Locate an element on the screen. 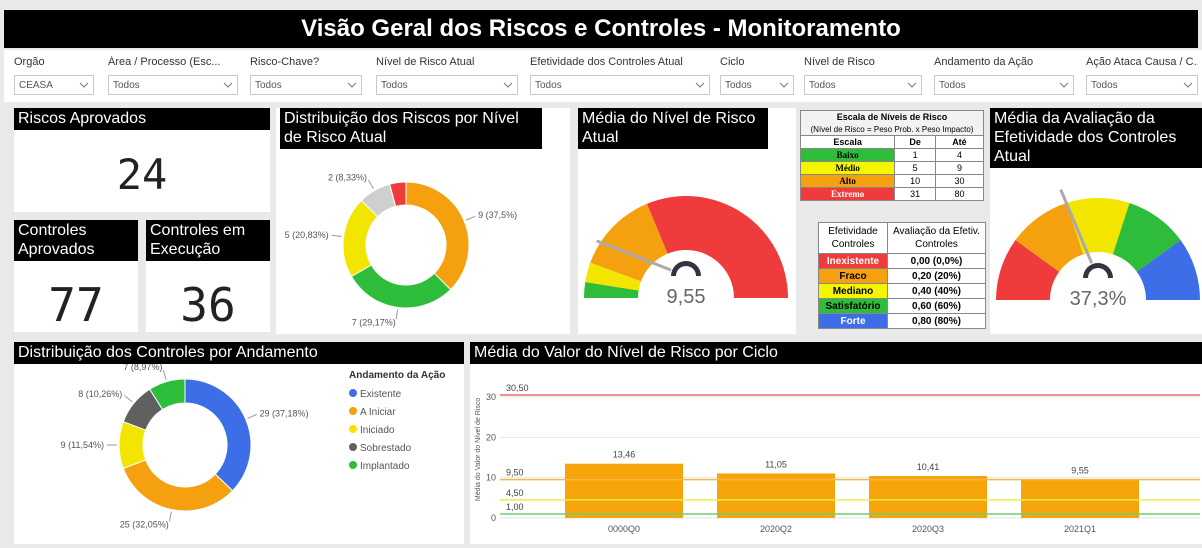  data-label: 9,55 is located at coordinates (1080, 470).